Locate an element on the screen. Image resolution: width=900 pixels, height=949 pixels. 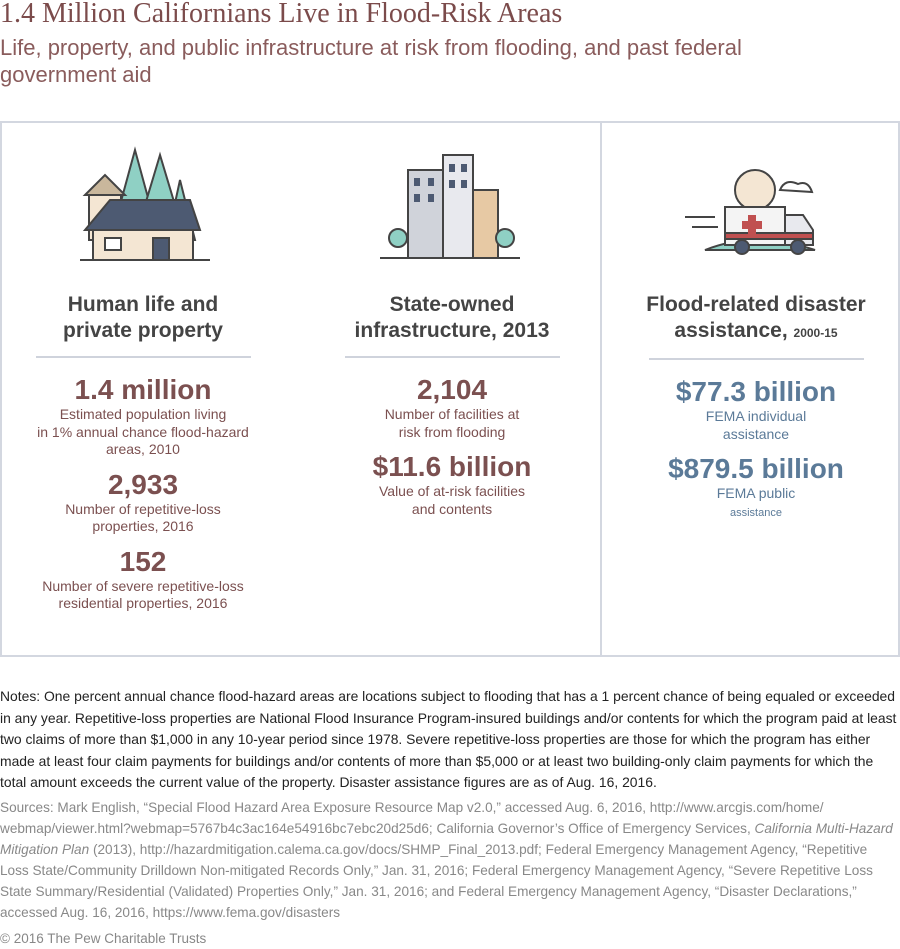
desc-line: properties, 2016 is located at coordinates (143, 526).